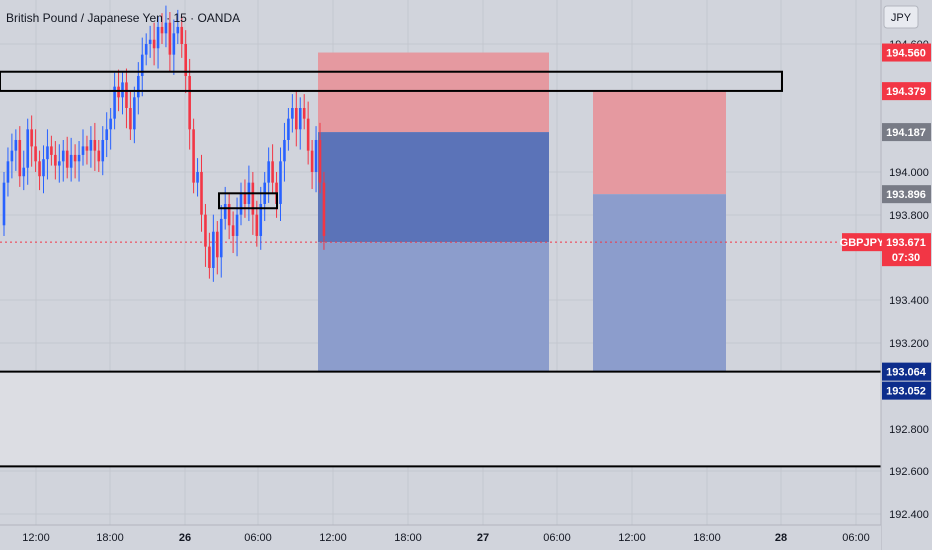 The width and height of the screenshot is (932, 550). Describe the element at coordinates (906, 250) in the screenshot. I see `last-price-badge` at that location.